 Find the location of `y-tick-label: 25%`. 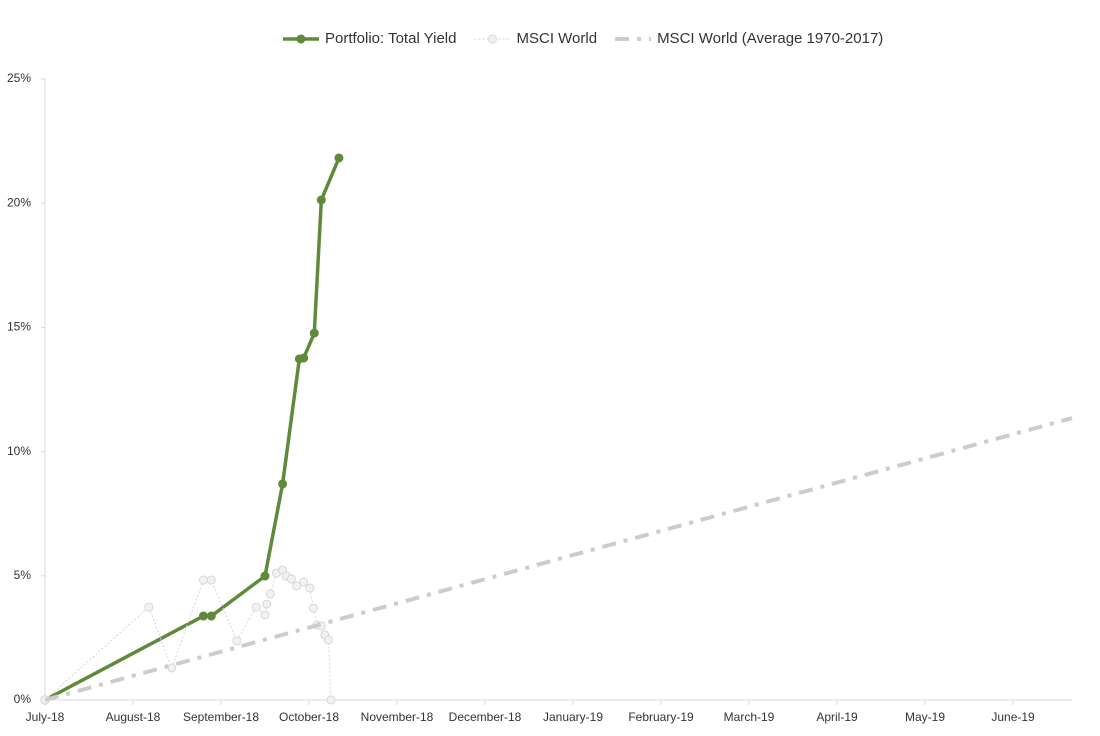

y-tick-label: 25% is located at coordinates (19, 78).